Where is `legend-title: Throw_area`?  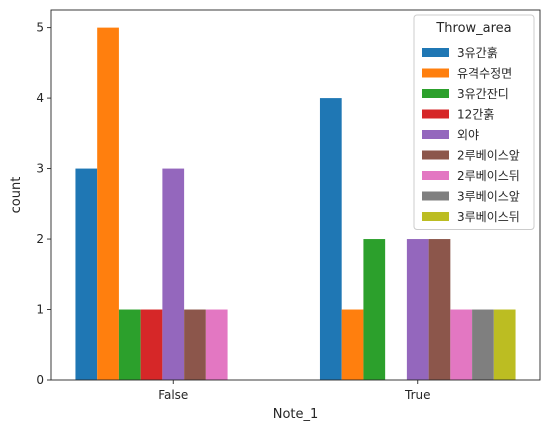 legend-title: Throw_area is located at coordinates (473, 28).